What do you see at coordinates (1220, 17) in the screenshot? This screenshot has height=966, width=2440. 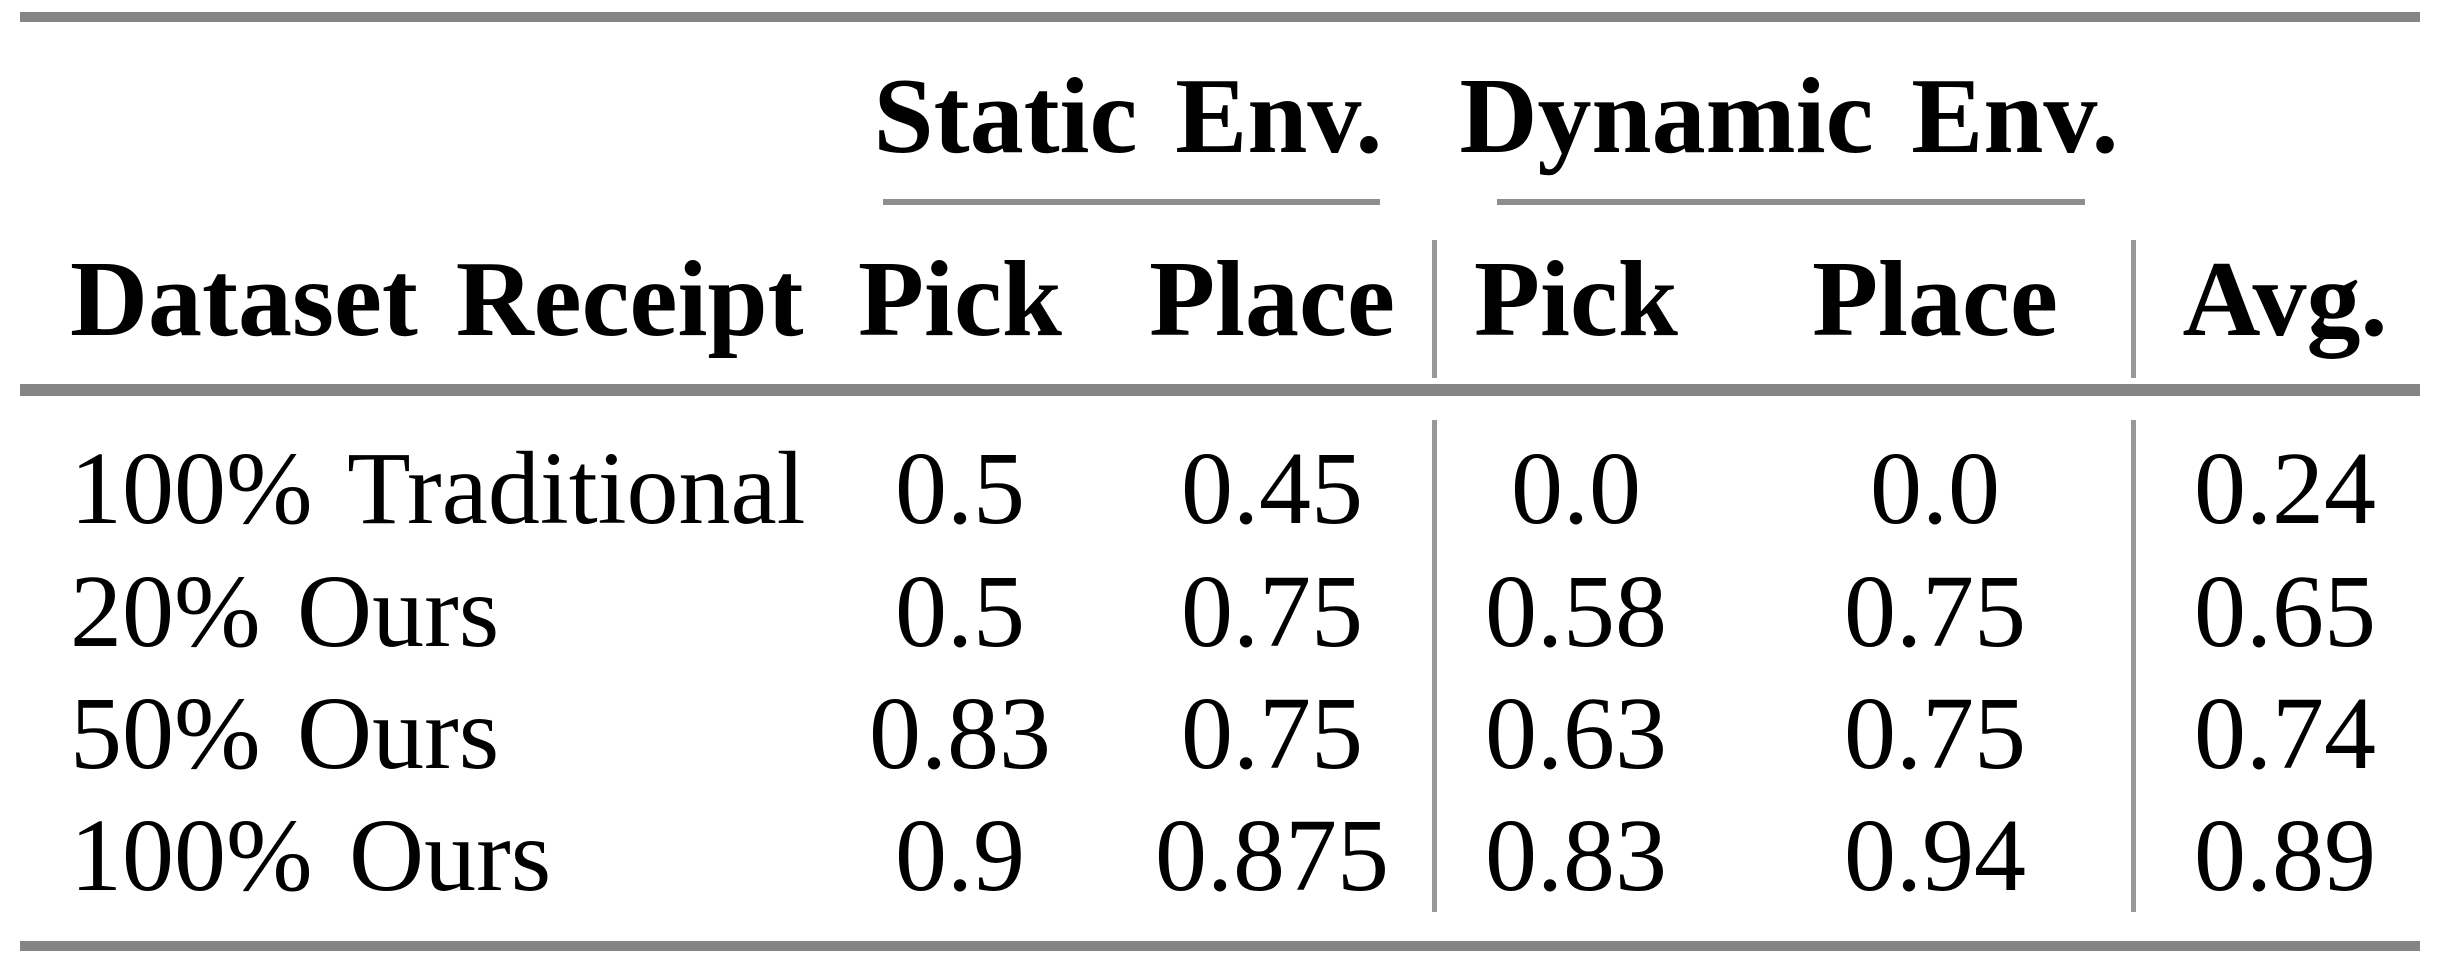 I see `table-top-rule` at bounding box center [1220, 17].